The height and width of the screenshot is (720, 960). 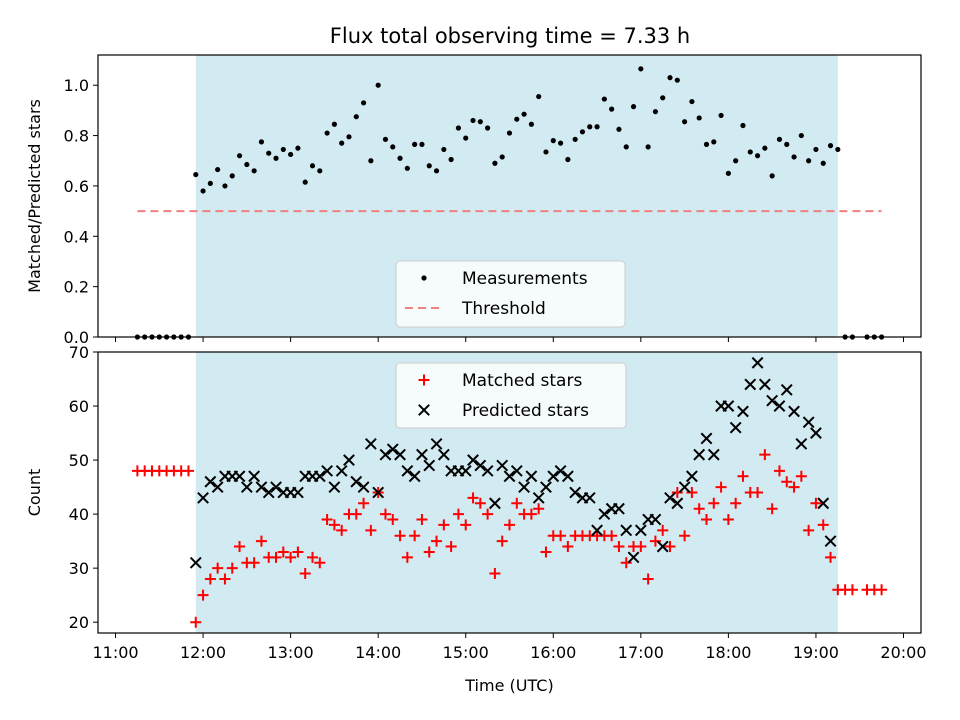 What do you see at coordinates (79, 568) in the screenshot?
I see `y-tick-label: 30` at bounding box center [79, 568].